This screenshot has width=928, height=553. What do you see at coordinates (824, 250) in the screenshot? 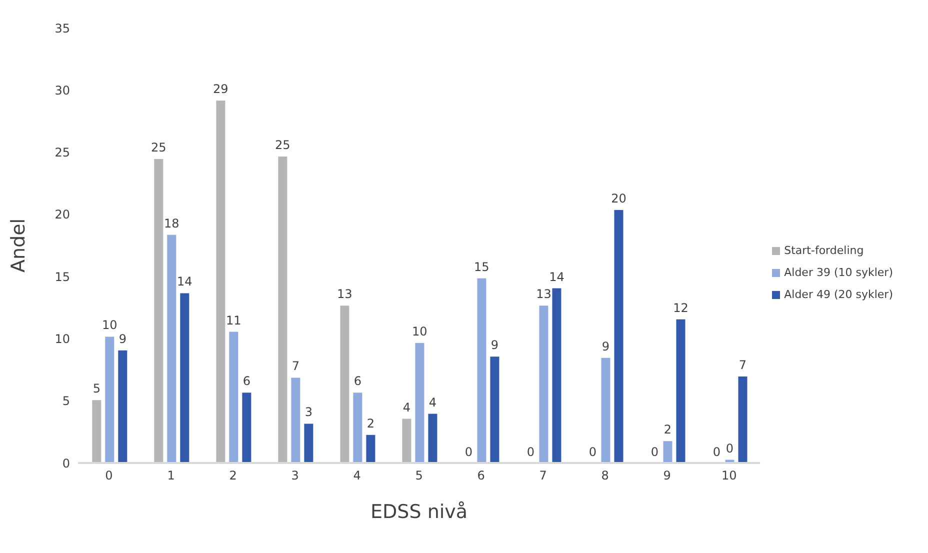
I see `legend-label: Start-fordeling` at bounding box center [824, 250].